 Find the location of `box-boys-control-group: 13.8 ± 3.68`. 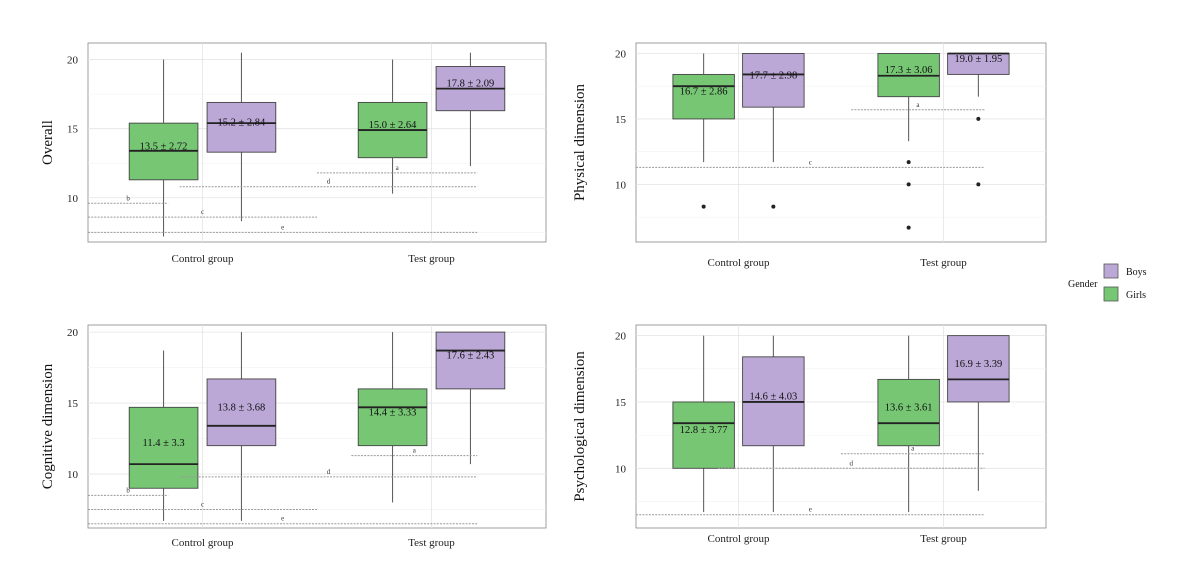

box-boys-control-group: 13.8 ± 3.68 is located at coordinates (241, 426).